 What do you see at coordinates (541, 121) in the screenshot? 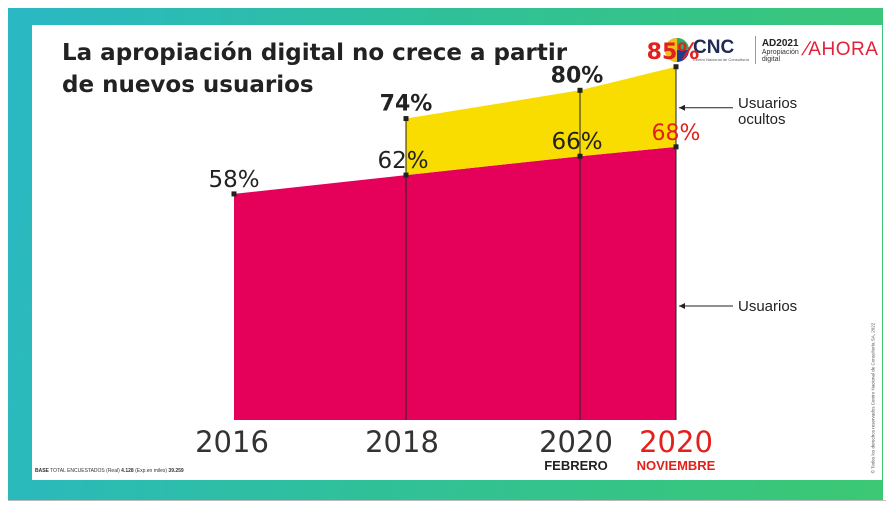
I see `area-usuarios-ocultos` at bounding box center [541, 121].